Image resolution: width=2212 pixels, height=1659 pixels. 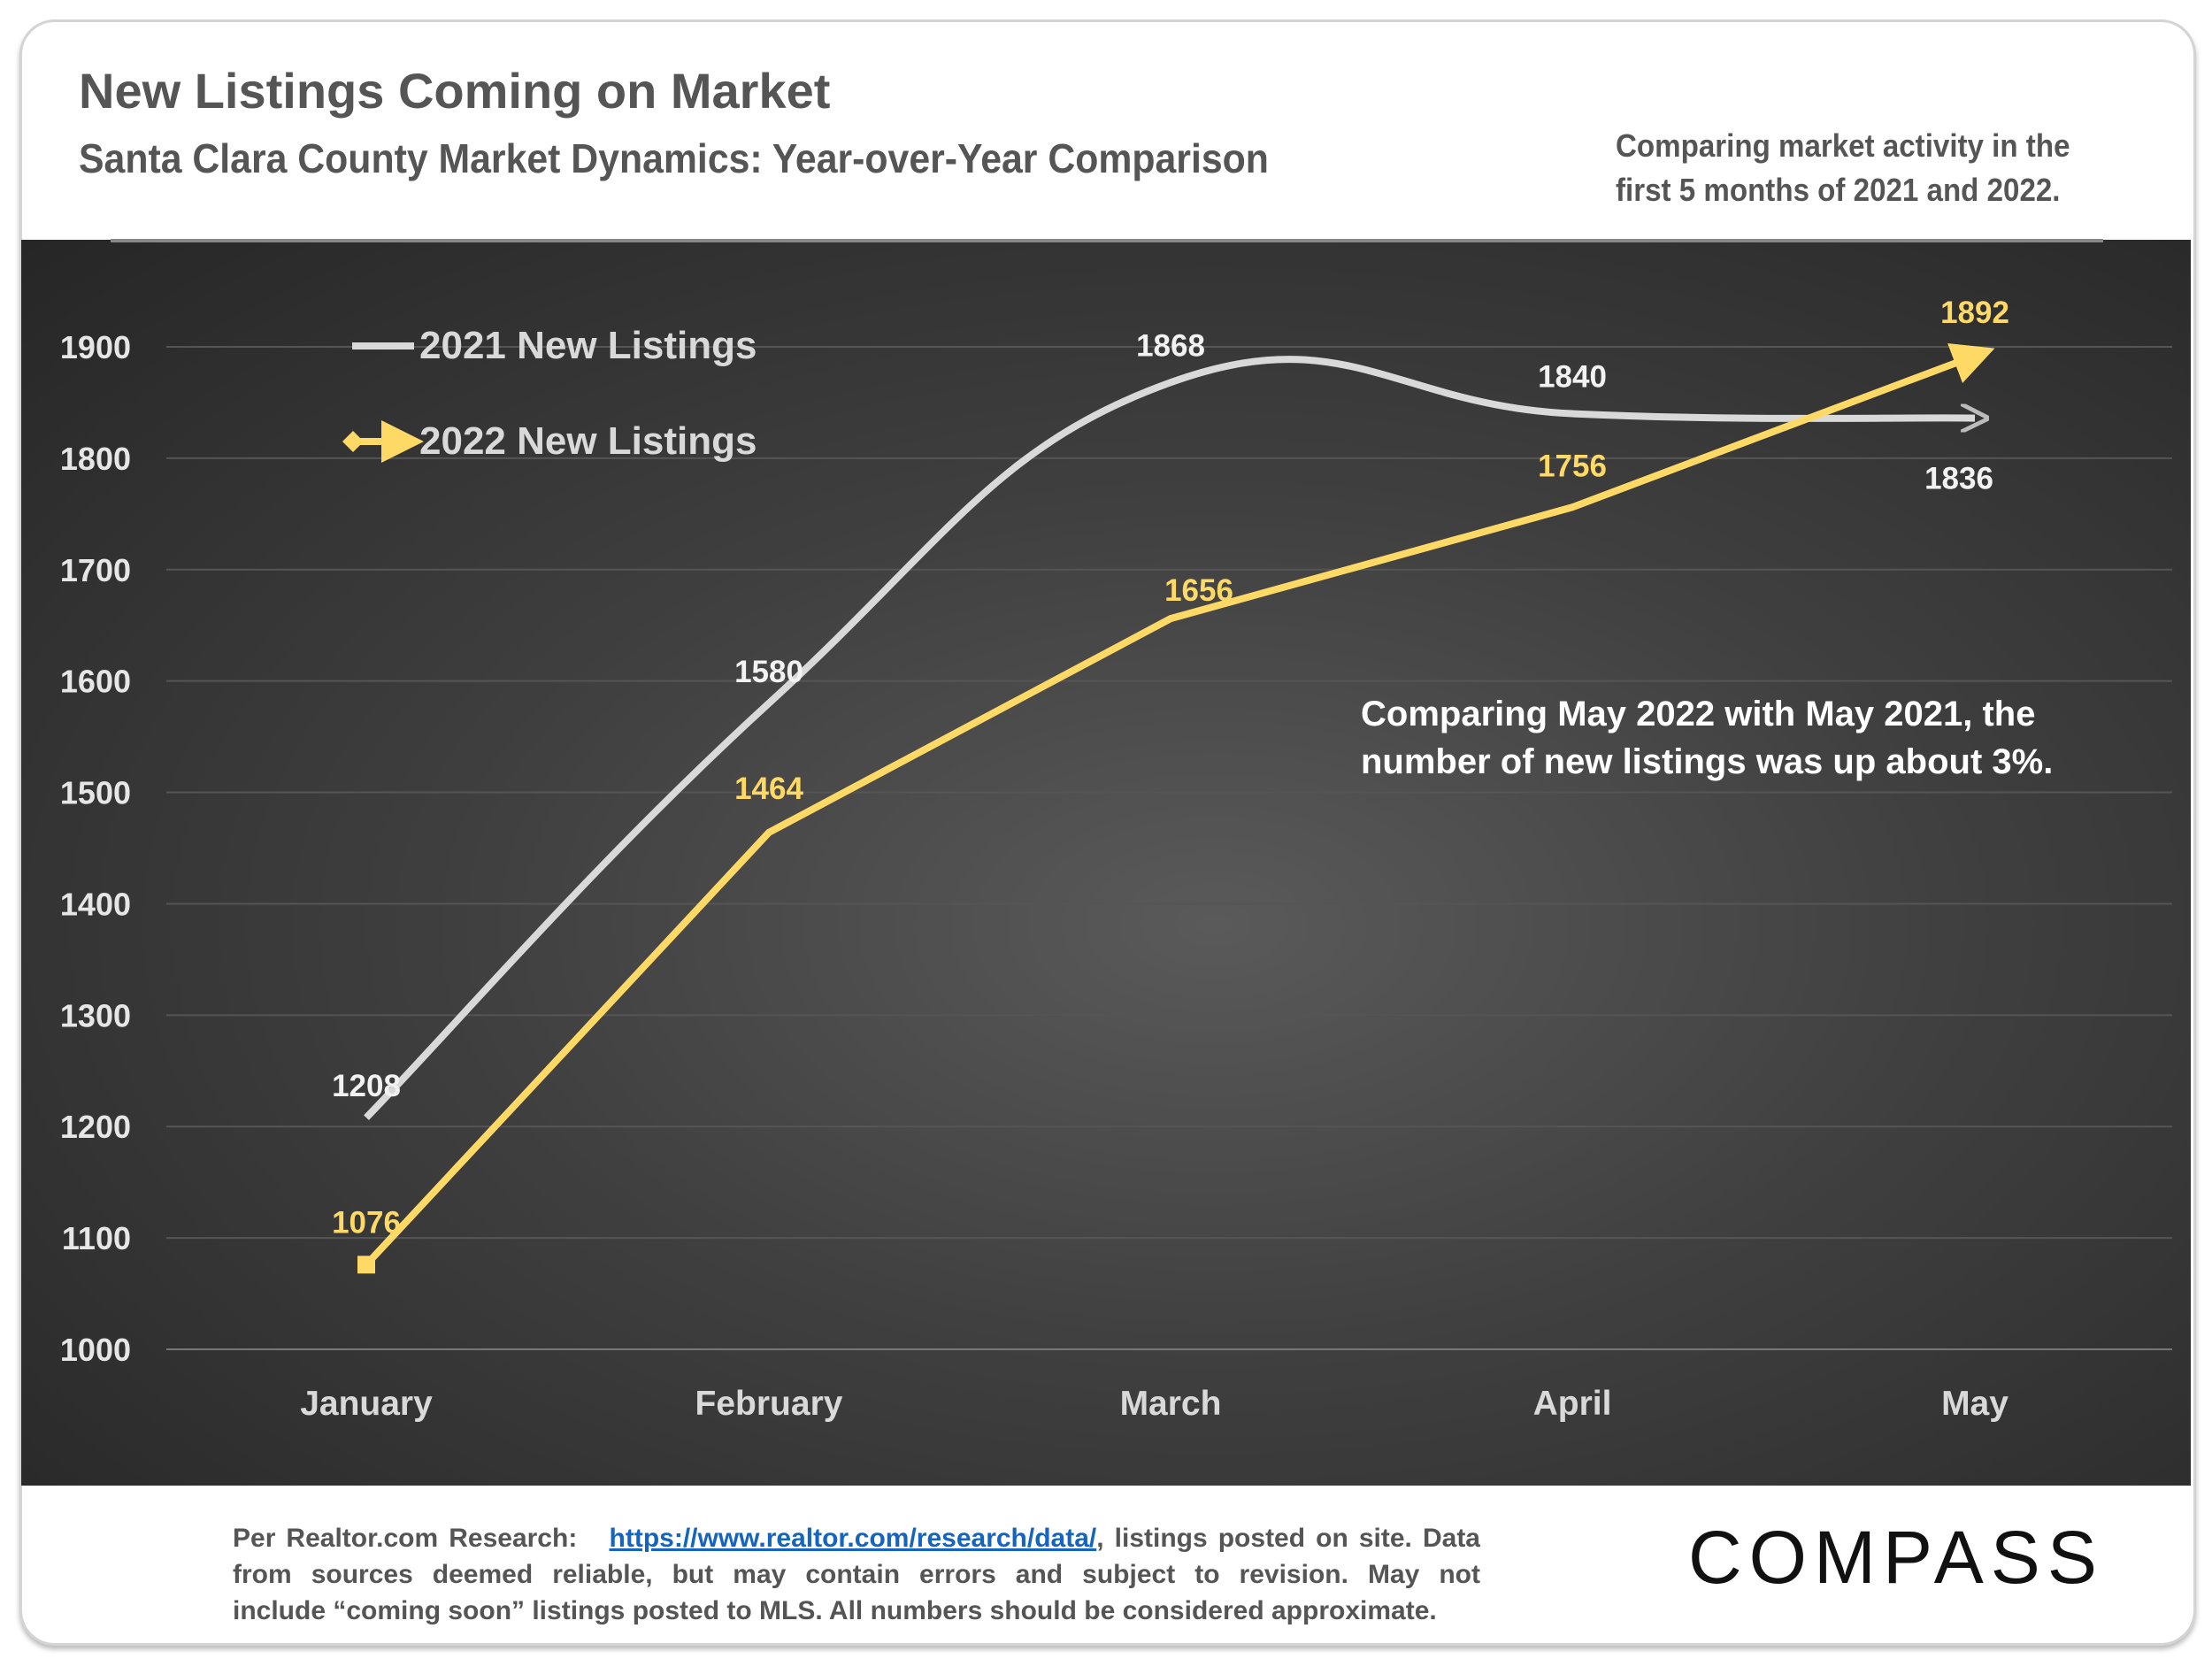 I want to click on y-tick-label: 1600, so click(x=96, y=682).